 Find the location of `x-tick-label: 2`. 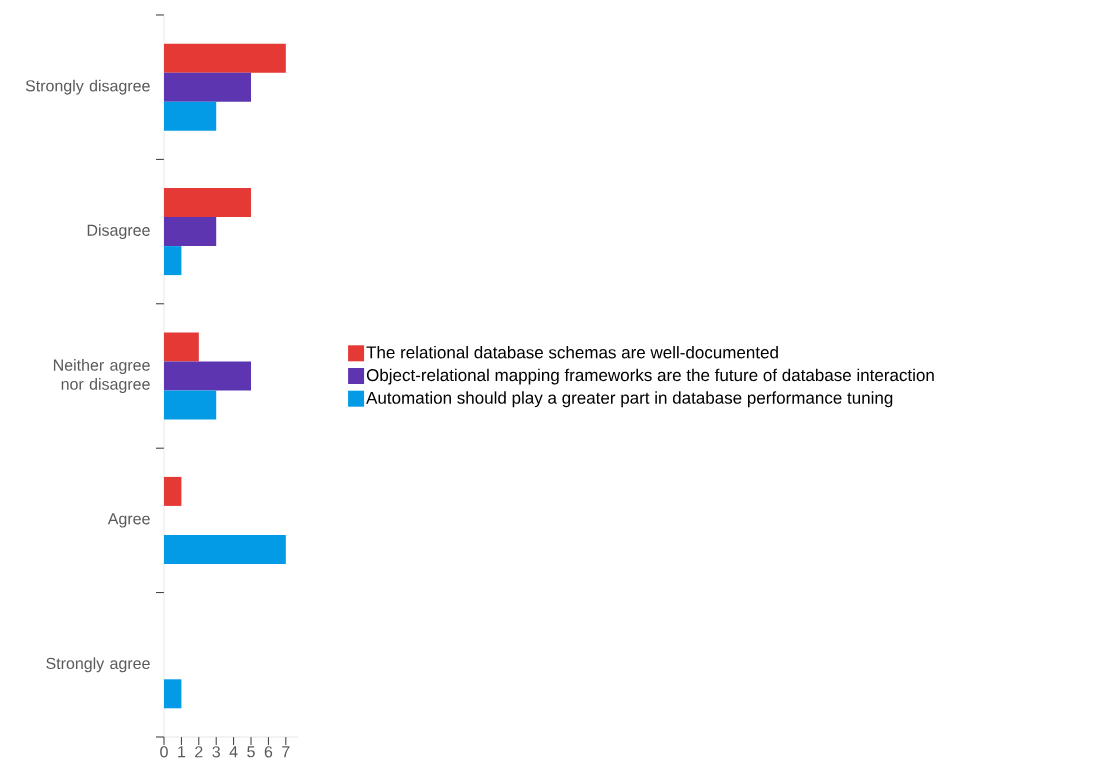

x-tick-label: 2 is located at coordinates (199, 752).